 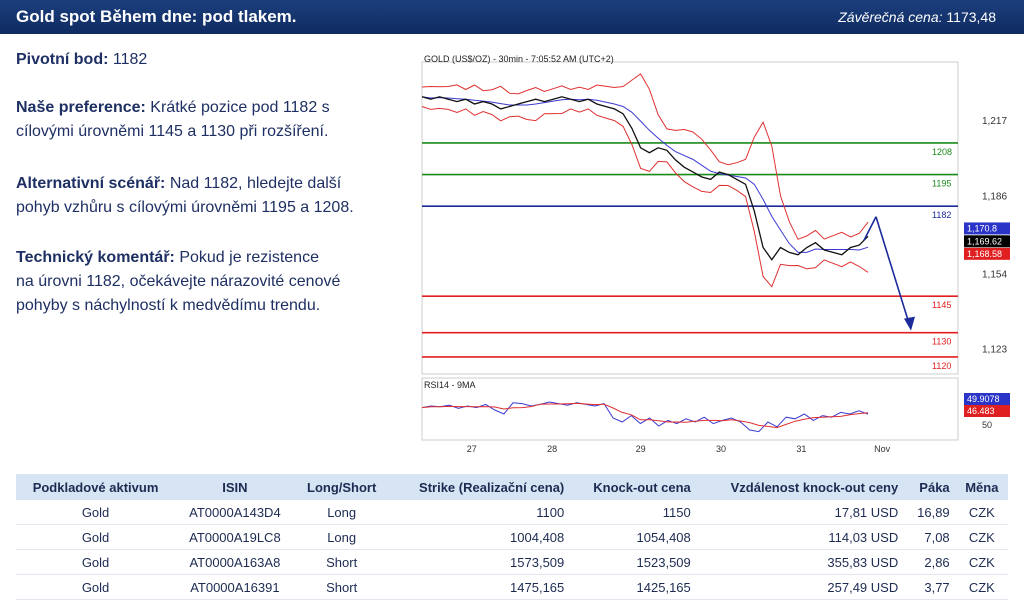 I want to click on level-label-1145: 1145, so click(x=941, y=305).